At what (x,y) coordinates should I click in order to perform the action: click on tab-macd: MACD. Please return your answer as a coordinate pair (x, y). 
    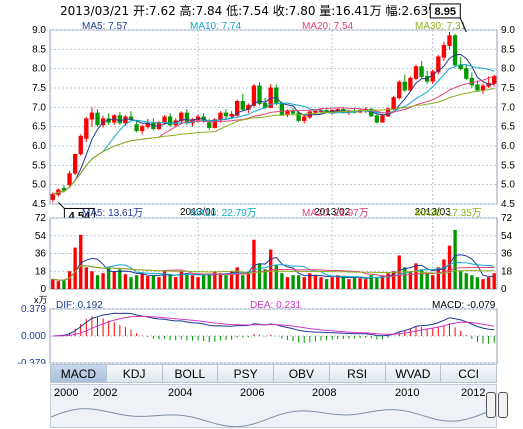
    Looking at the image, I should click on (78, 373).